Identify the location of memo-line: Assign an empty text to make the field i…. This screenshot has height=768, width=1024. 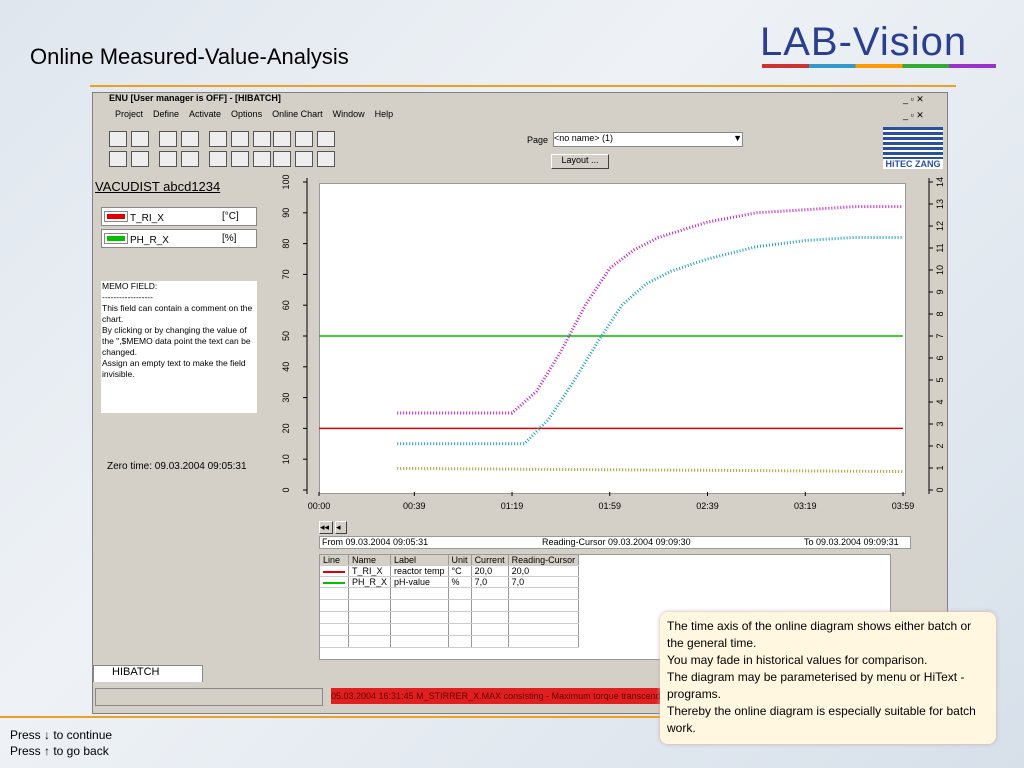
(174, 368).